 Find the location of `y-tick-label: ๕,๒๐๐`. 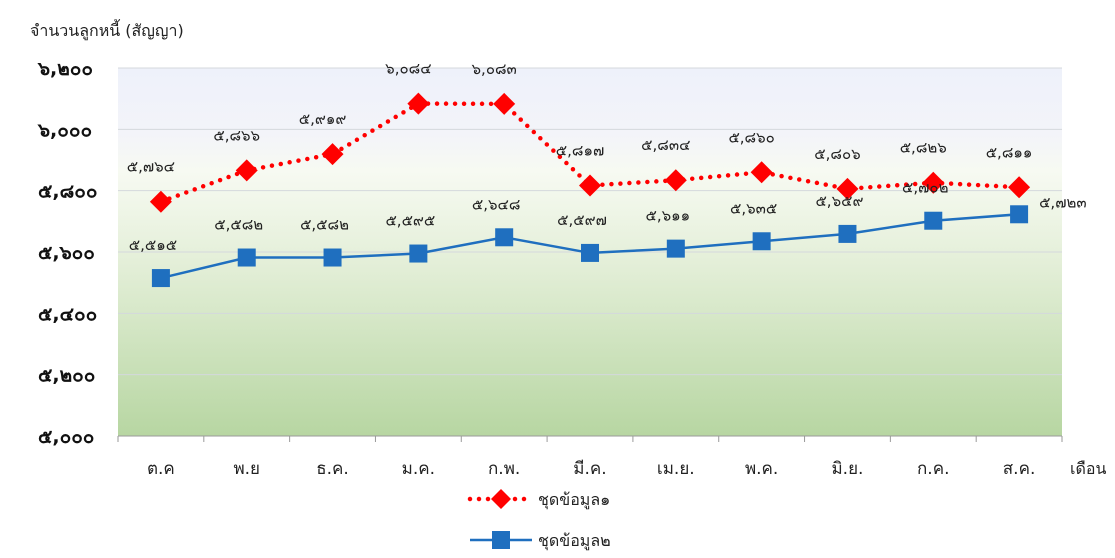

y-tick-label: ๕,๒๐๐ is located at coordinates (66, 376).